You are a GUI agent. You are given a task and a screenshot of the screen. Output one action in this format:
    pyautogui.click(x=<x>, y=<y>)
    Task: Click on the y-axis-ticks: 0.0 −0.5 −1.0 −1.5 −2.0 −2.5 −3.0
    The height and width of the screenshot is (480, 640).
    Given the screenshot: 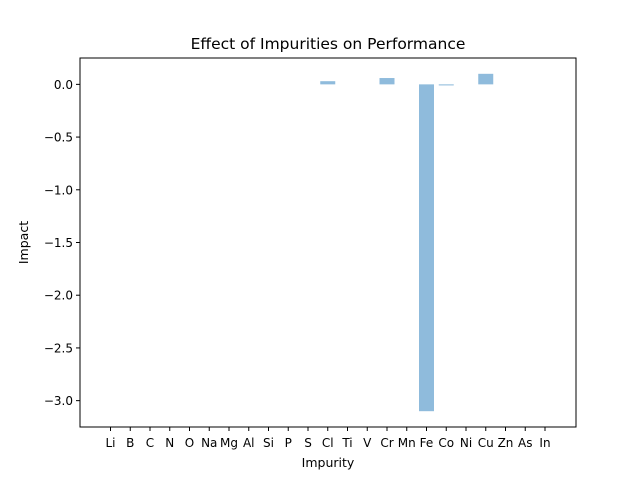 What is the action you would take?
    pyautogui.click(x=62, y=243)
    